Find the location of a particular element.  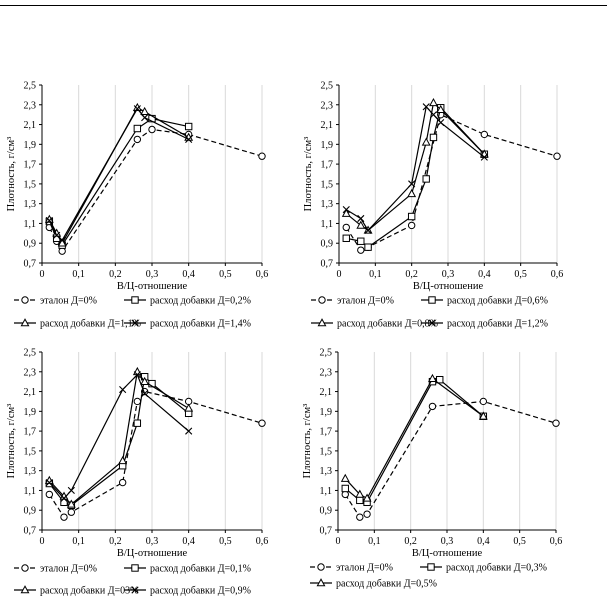

legend-item: расход добавки Д=0,9% is located at coordinates (187, 591).